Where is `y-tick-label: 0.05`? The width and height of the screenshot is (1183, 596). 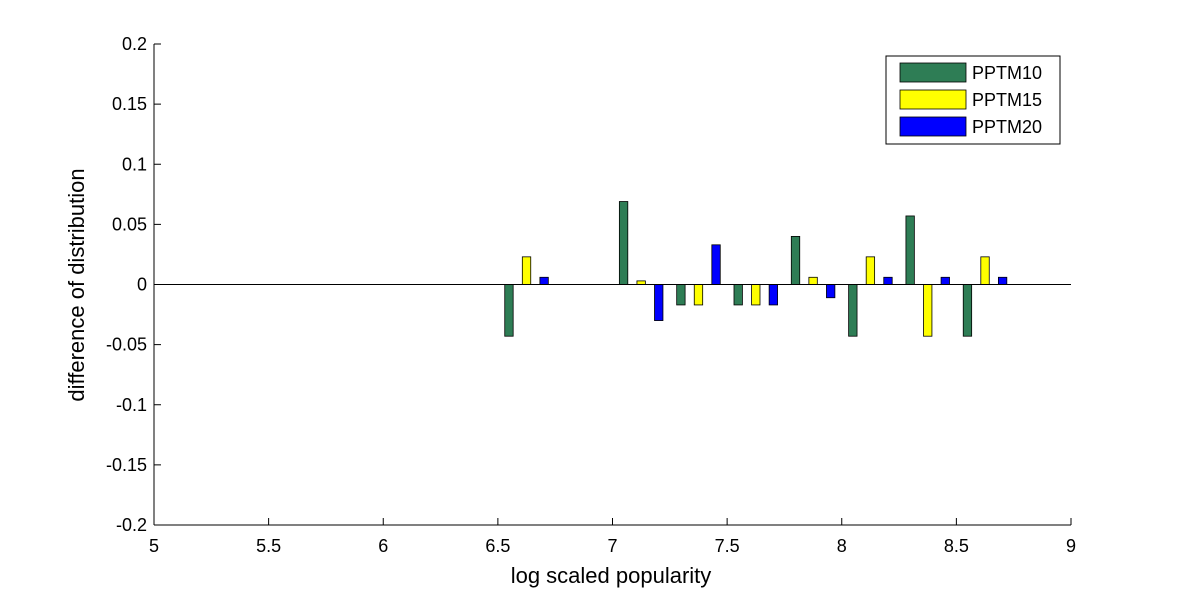
y-tick-label: 0.05 is located at coordinates (129, 224).